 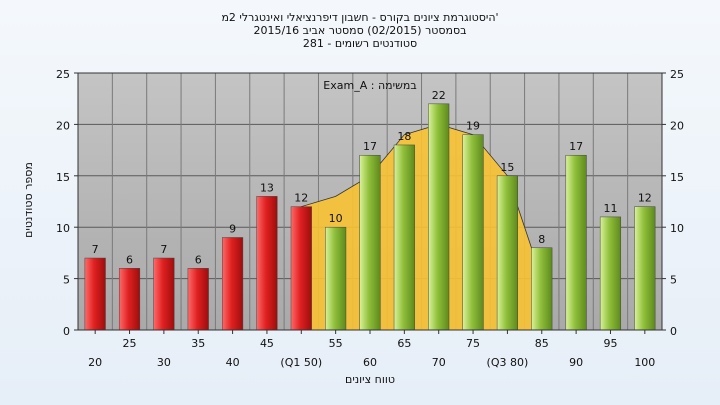 I want to click on x-tick-label: 20, so click(x=95, y=362).